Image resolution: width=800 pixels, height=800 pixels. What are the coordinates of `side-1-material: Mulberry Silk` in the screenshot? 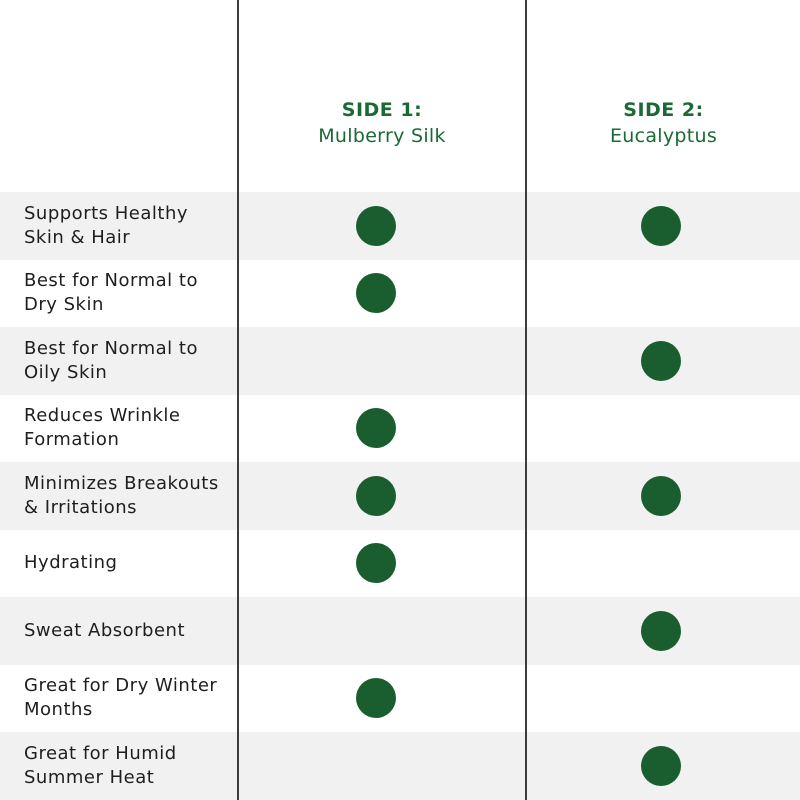 It's located at (382, 136).